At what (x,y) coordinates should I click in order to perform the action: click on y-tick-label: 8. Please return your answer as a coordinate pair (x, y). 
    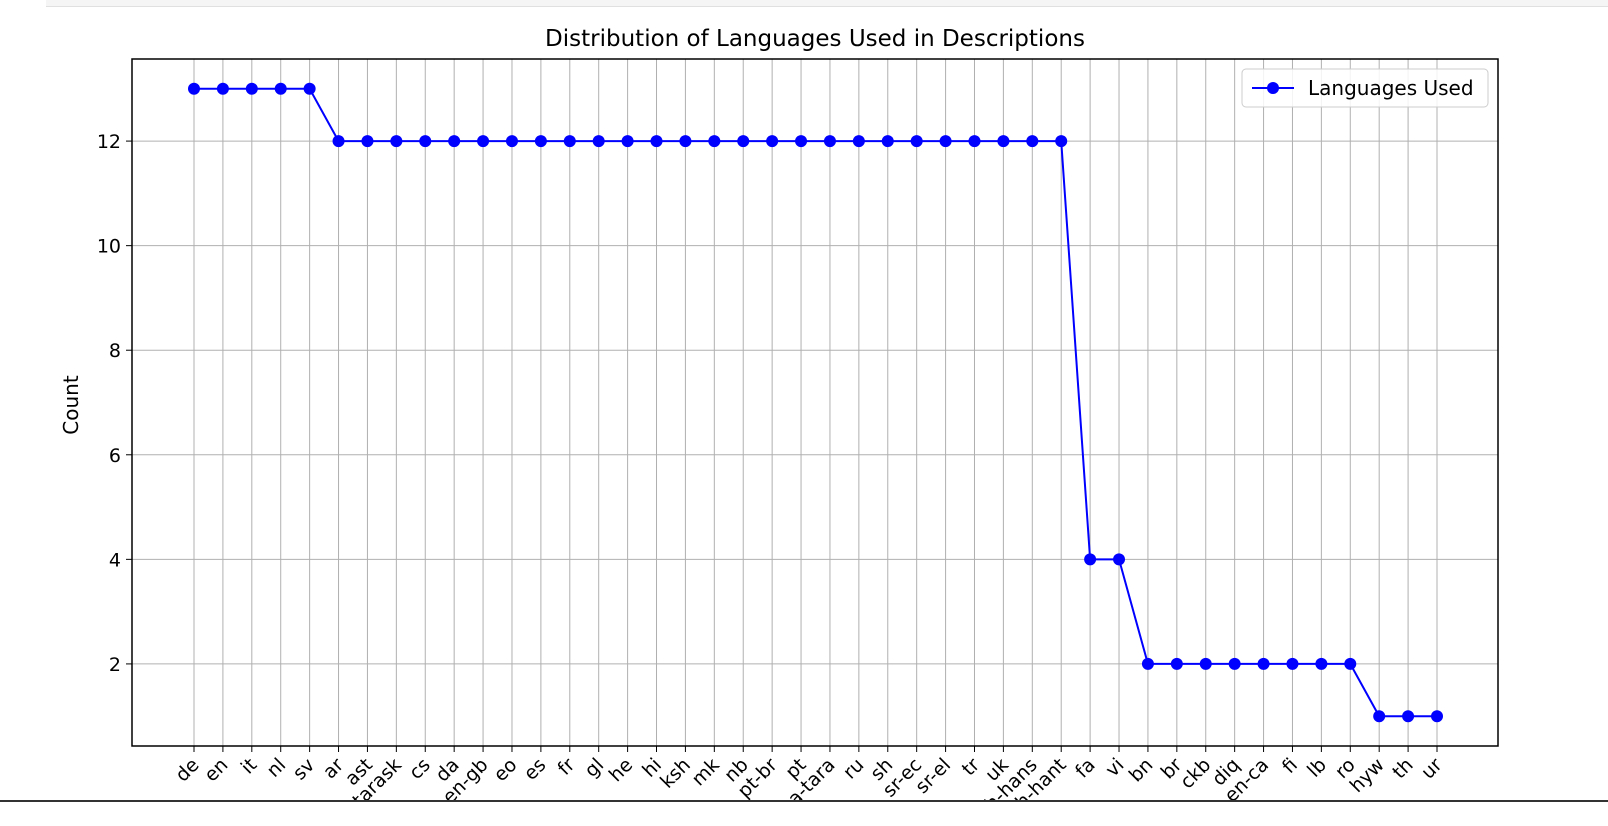
    Looking at the image, I should click on (115, 351).